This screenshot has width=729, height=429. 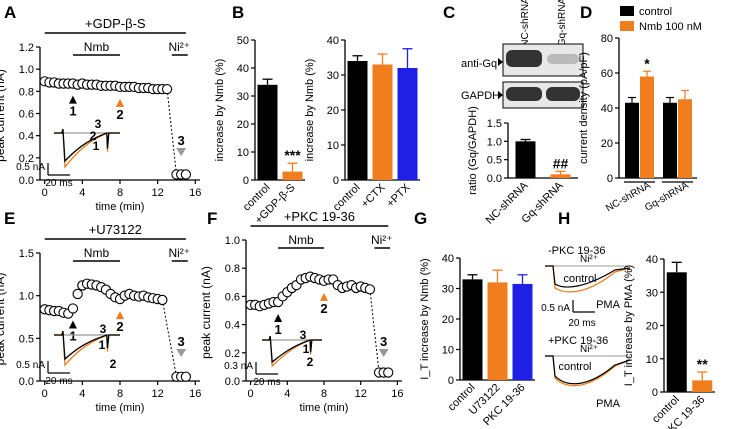 I want to click on F-inset-trace-label-3: 3, so click(x=303, y=335).